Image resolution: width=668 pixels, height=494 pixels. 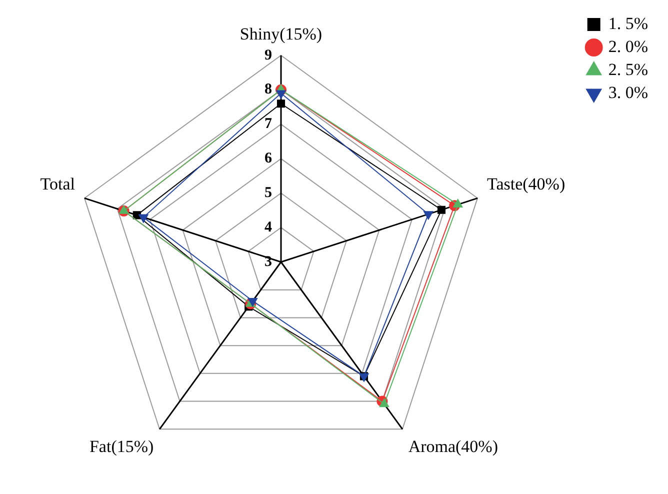 What do you see at coordinates (268, 90) in the screenshot?
I see `y-tick-label: 8` at bounding box center [268, 90].